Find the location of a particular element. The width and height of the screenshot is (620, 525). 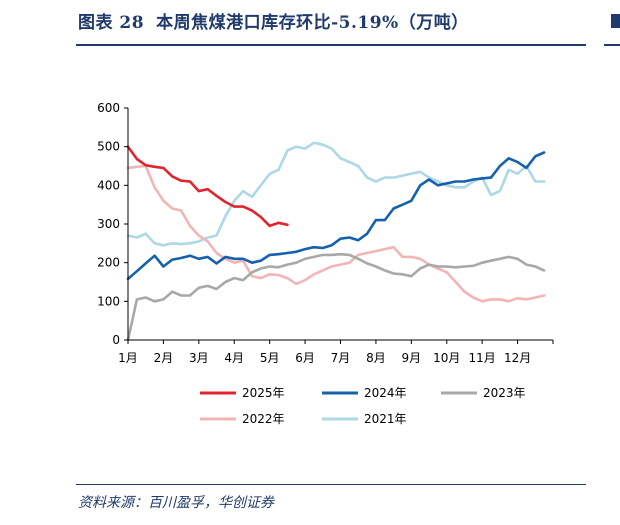

legend-label: 2025年 is located at coordinates (263, 393).